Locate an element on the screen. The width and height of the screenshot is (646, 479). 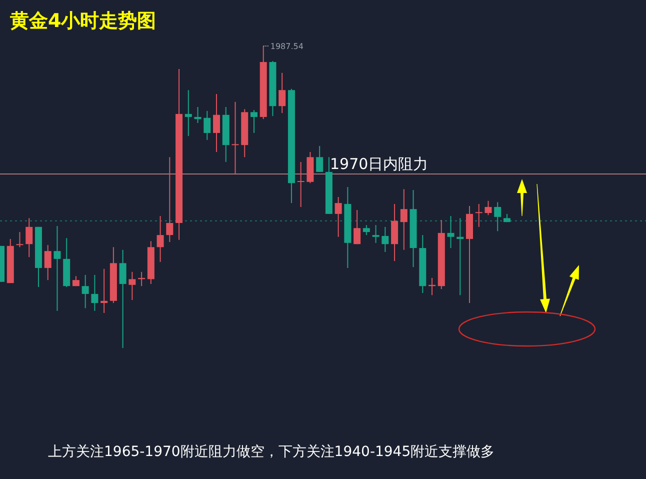
ref-line-label: 1970日内阻力 is located at coordinates (379, 164).